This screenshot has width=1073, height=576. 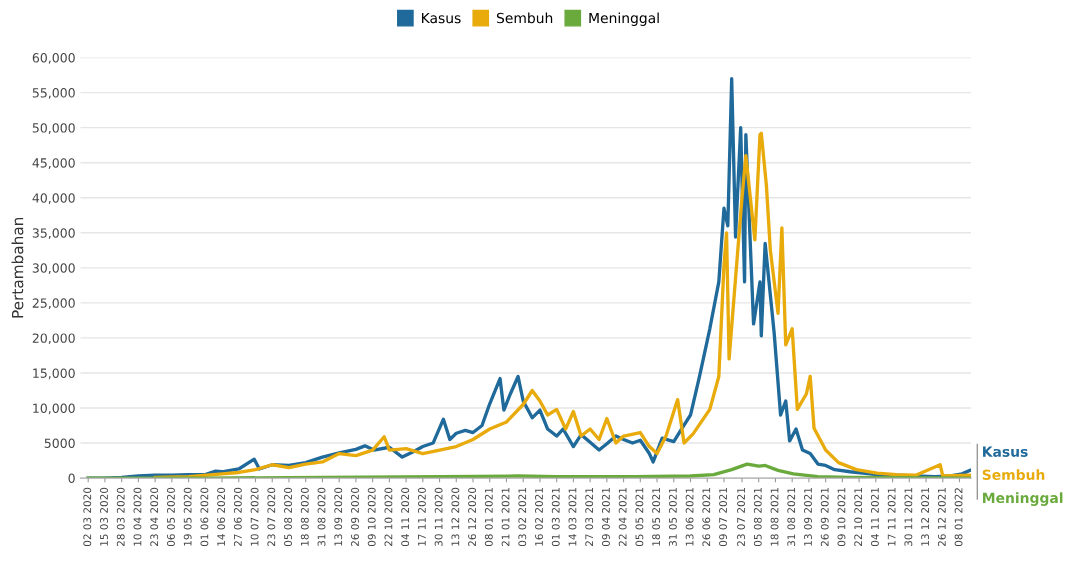 I want to click on x-tick-label: 26 06 2021, so click(x=706, y=517).